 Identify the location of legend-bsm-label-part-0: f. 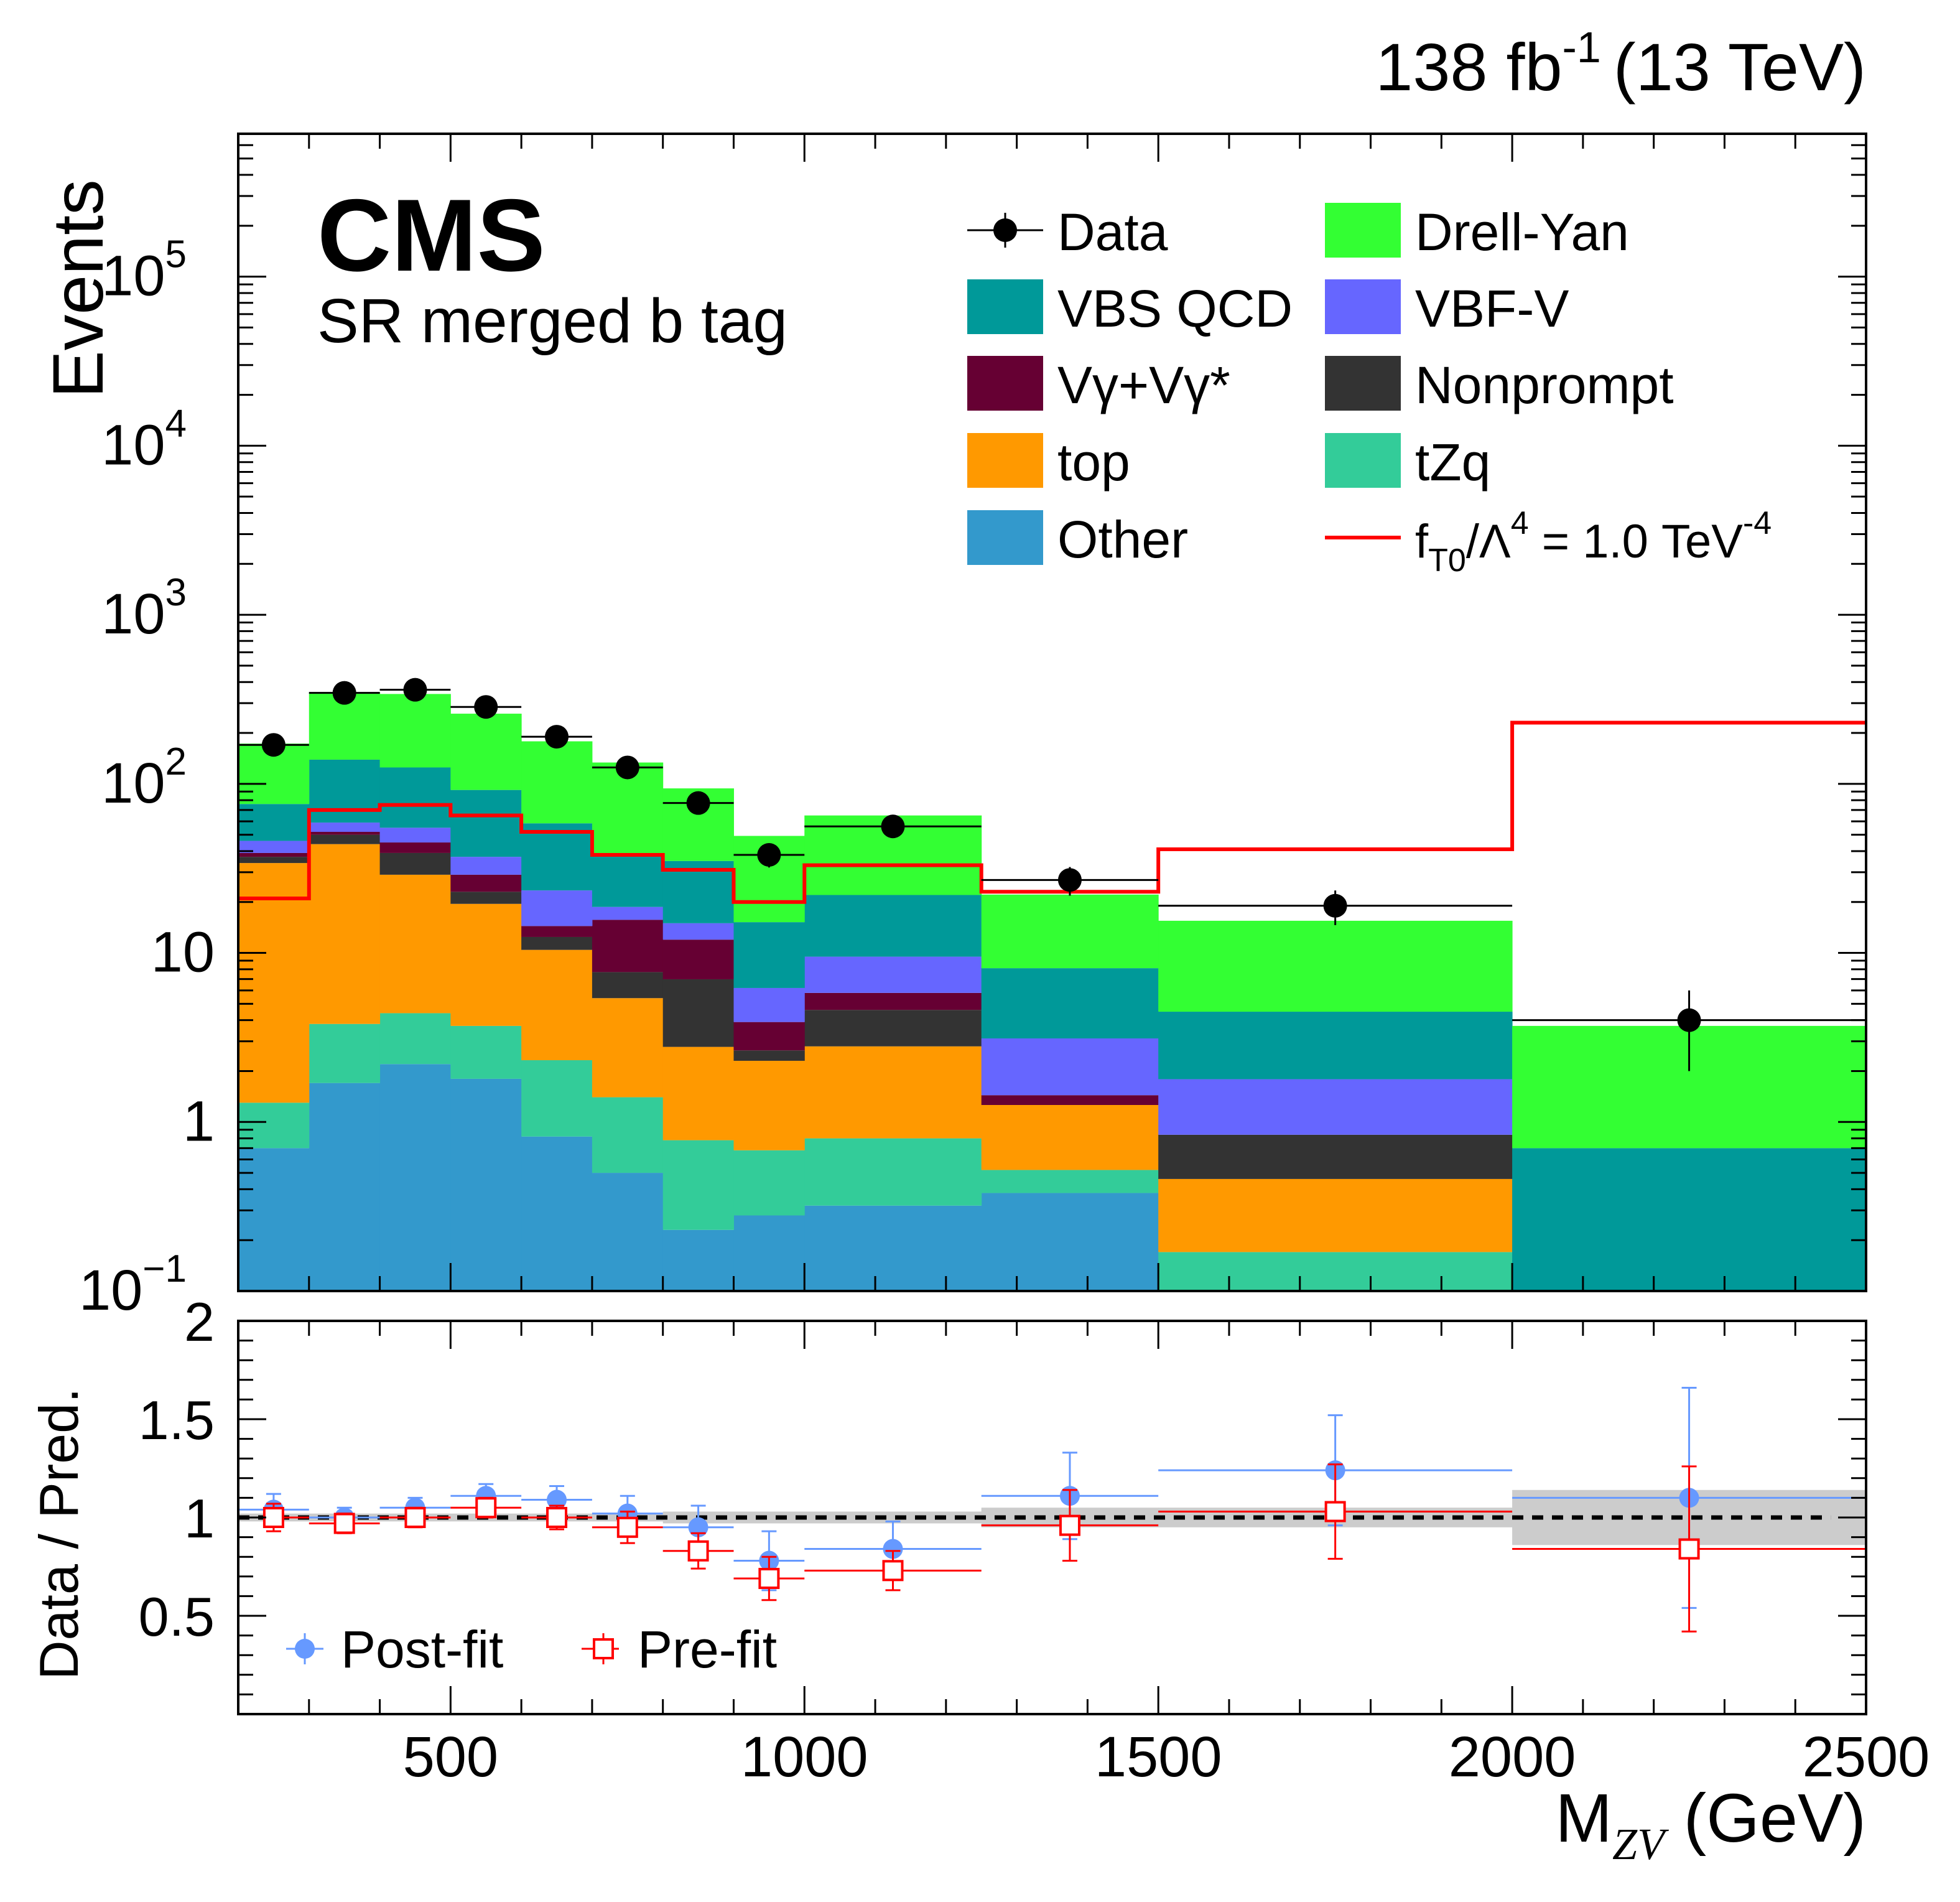
(1422, 541).